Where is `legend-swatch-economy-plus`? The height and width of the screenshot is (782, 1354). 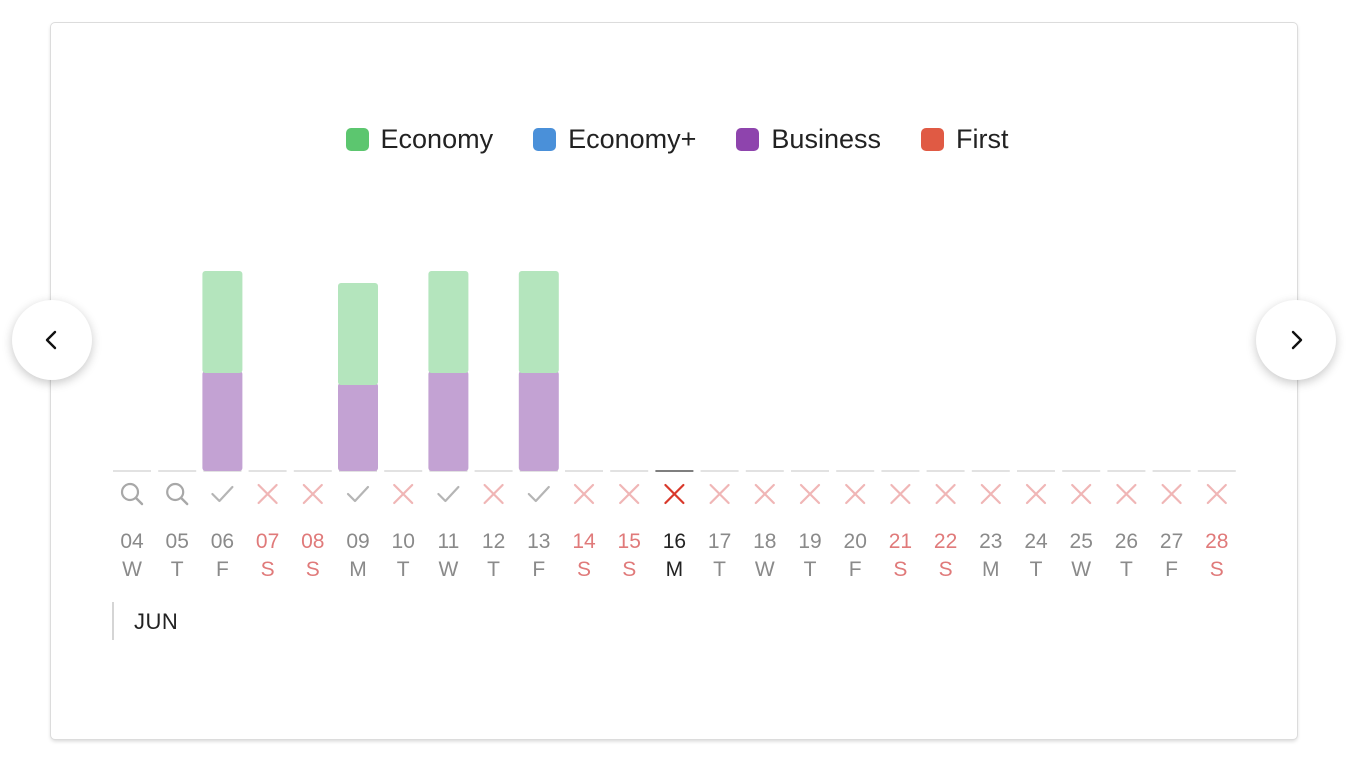
legend-swatch-economy-plus is located at coordinates (545, 139).